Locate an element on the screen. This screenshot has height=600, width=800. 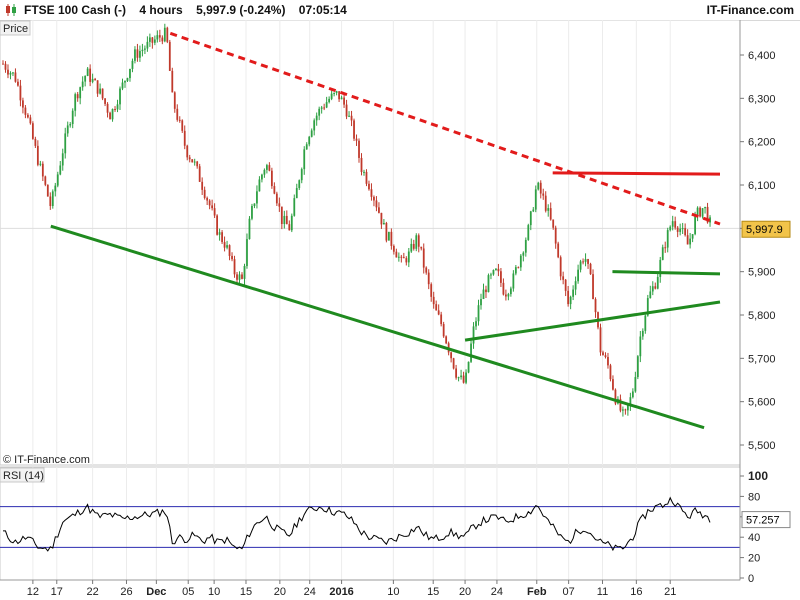
rsi-y-tick-label: 100 is located at coordinates (758, 476).